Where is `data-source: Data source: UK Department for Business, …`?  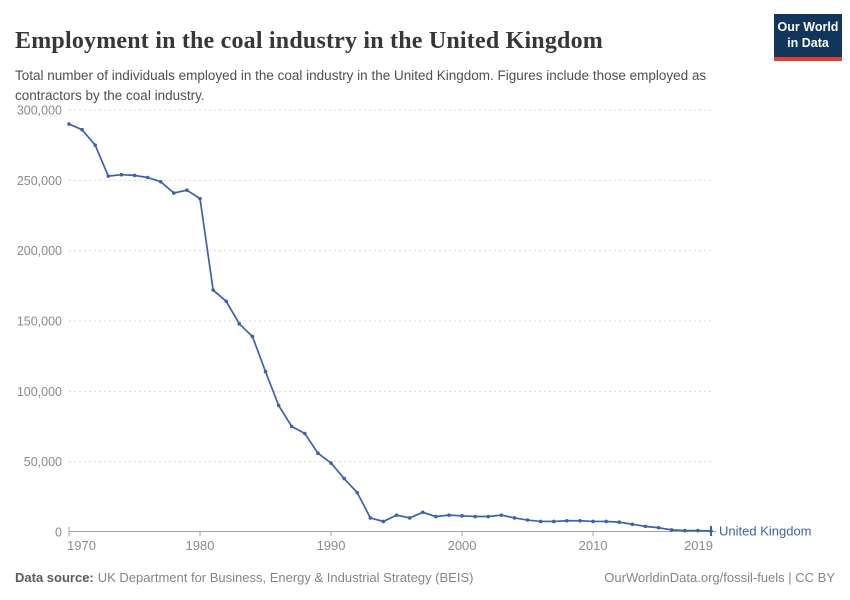
data-source: Data source: UK Department for Business, … is located at coordinates (244, 577).